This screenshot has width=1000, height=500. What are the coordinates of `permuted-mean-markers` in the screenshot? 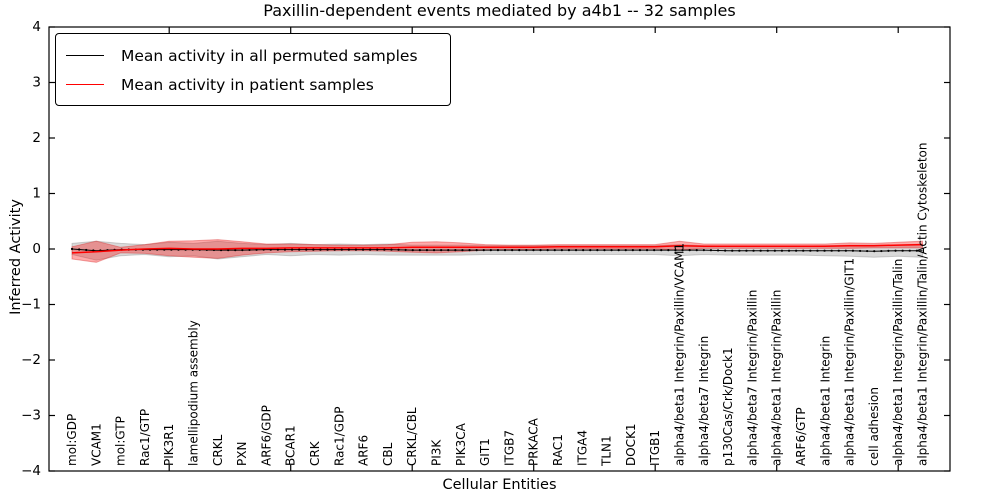 It's located at (497, 250).